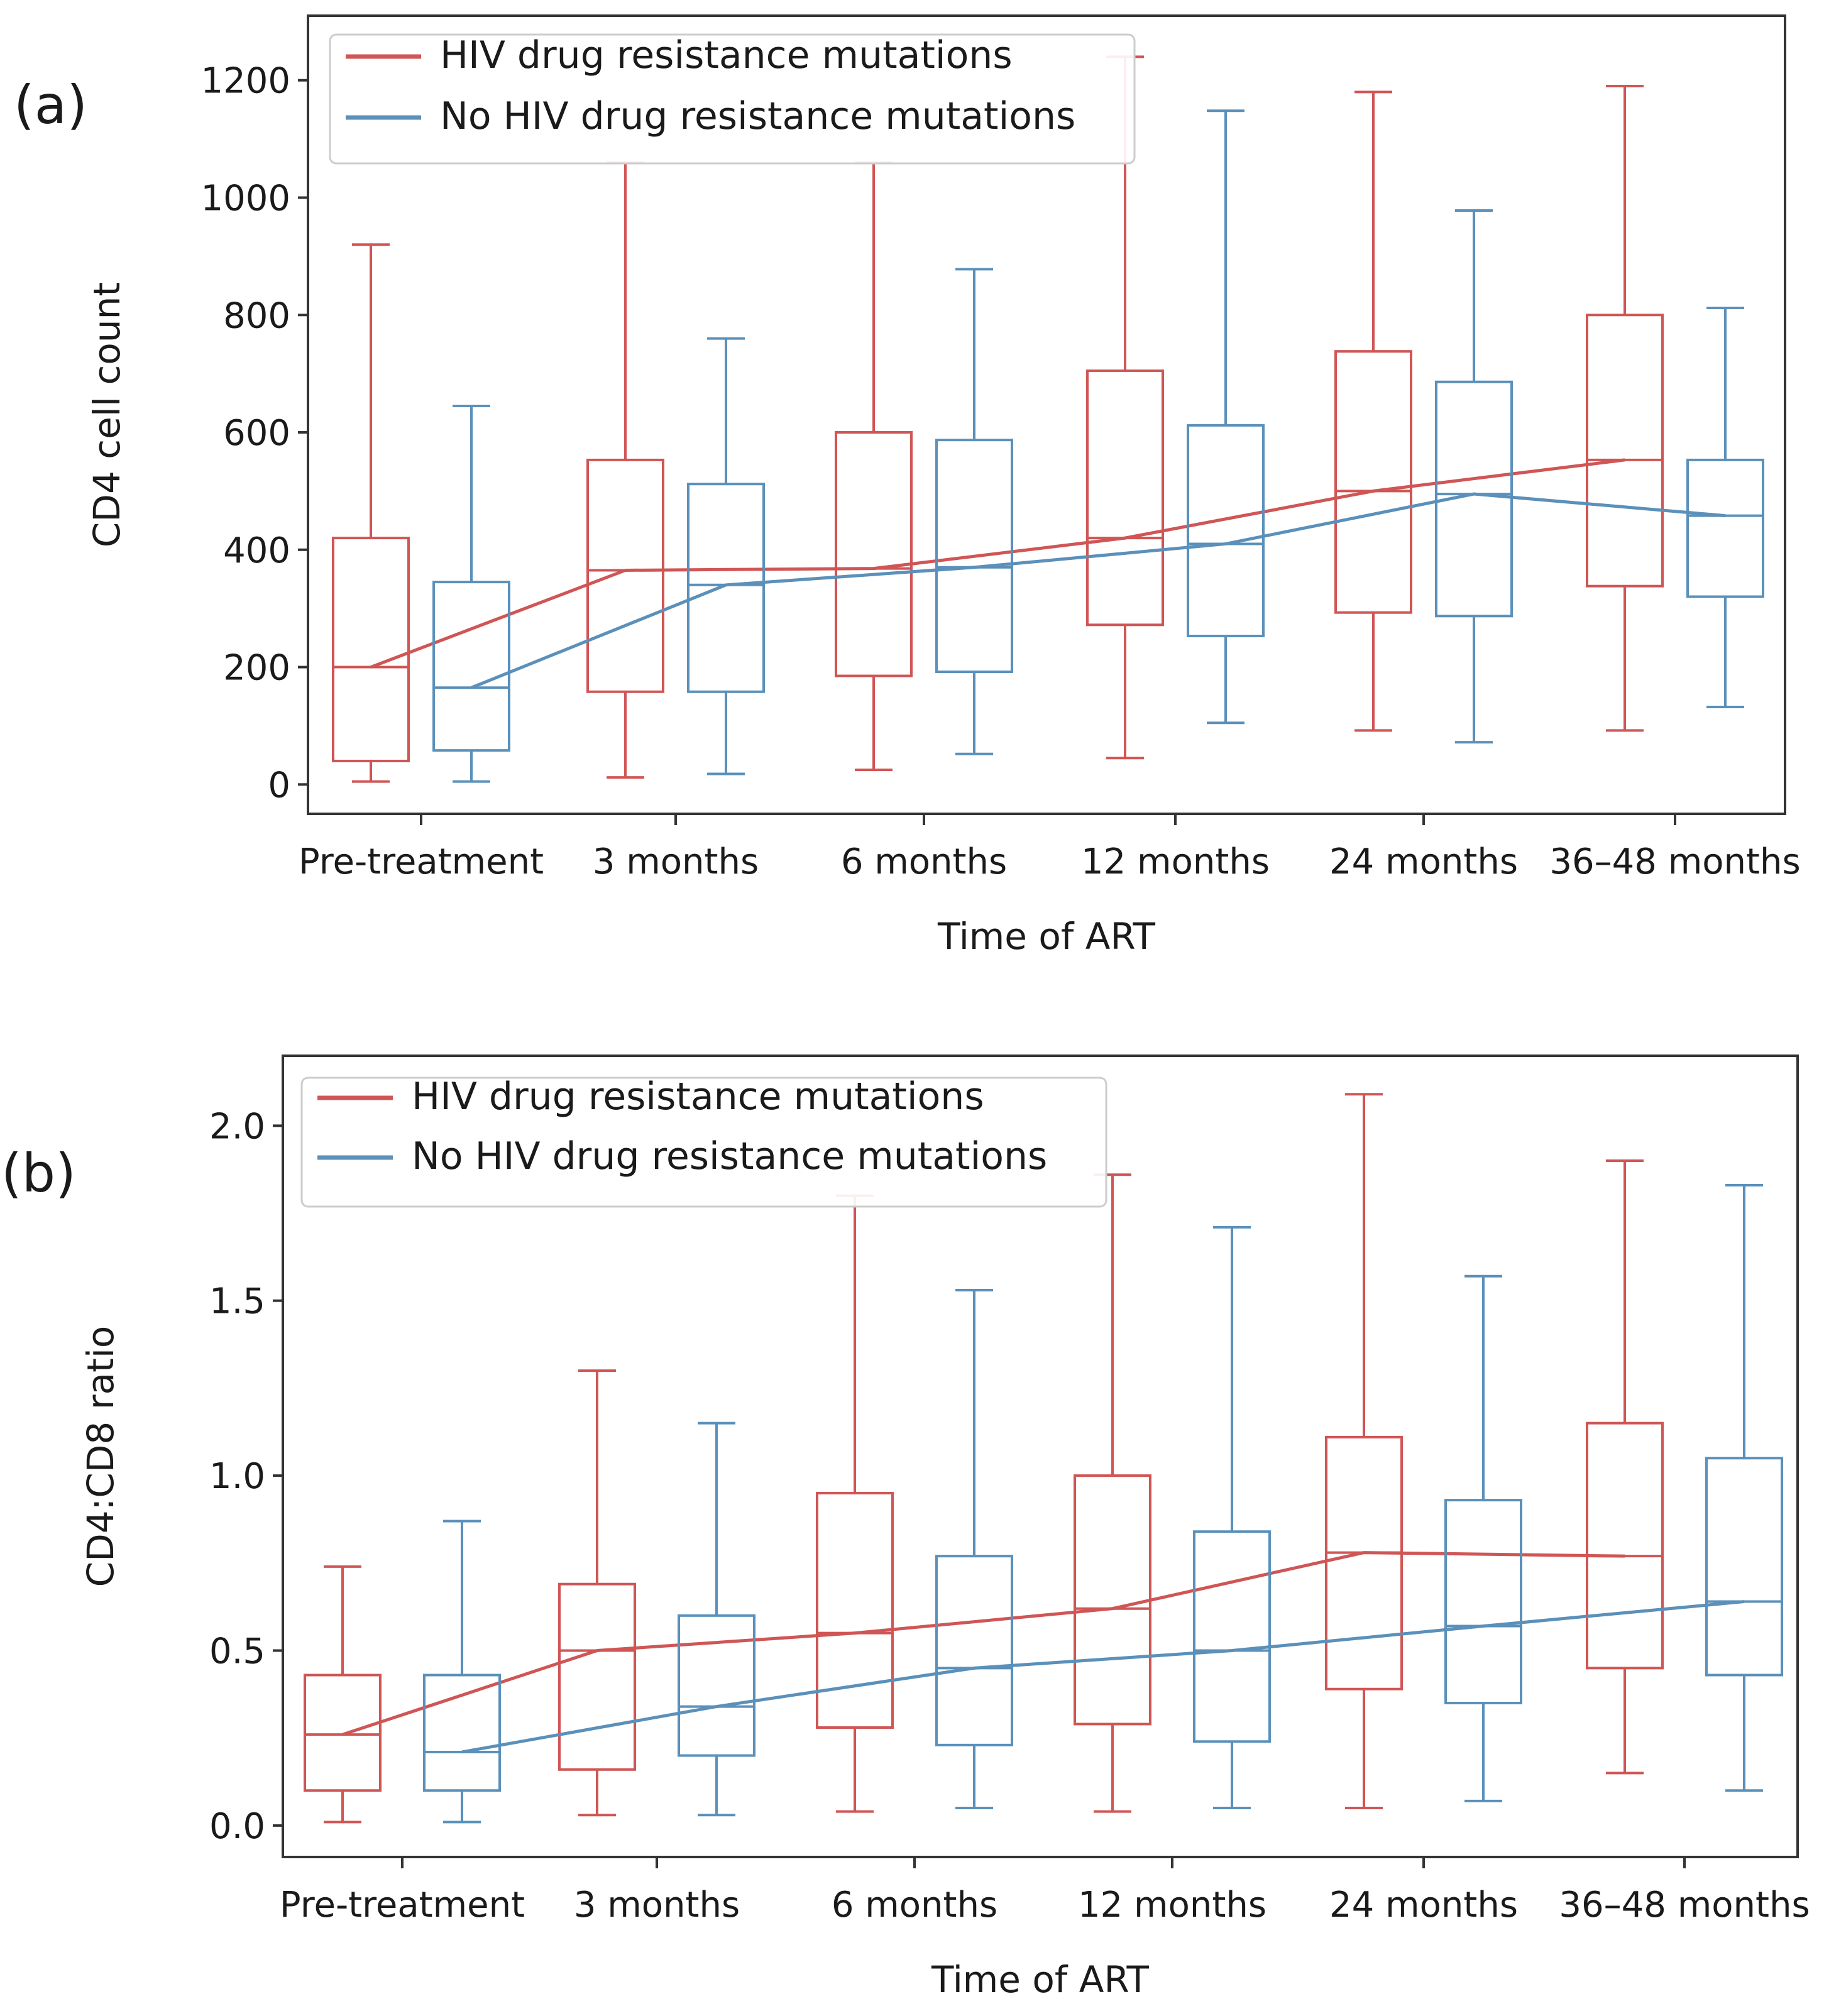  I want to click on y-tick-label: 200, so click(256, 669).